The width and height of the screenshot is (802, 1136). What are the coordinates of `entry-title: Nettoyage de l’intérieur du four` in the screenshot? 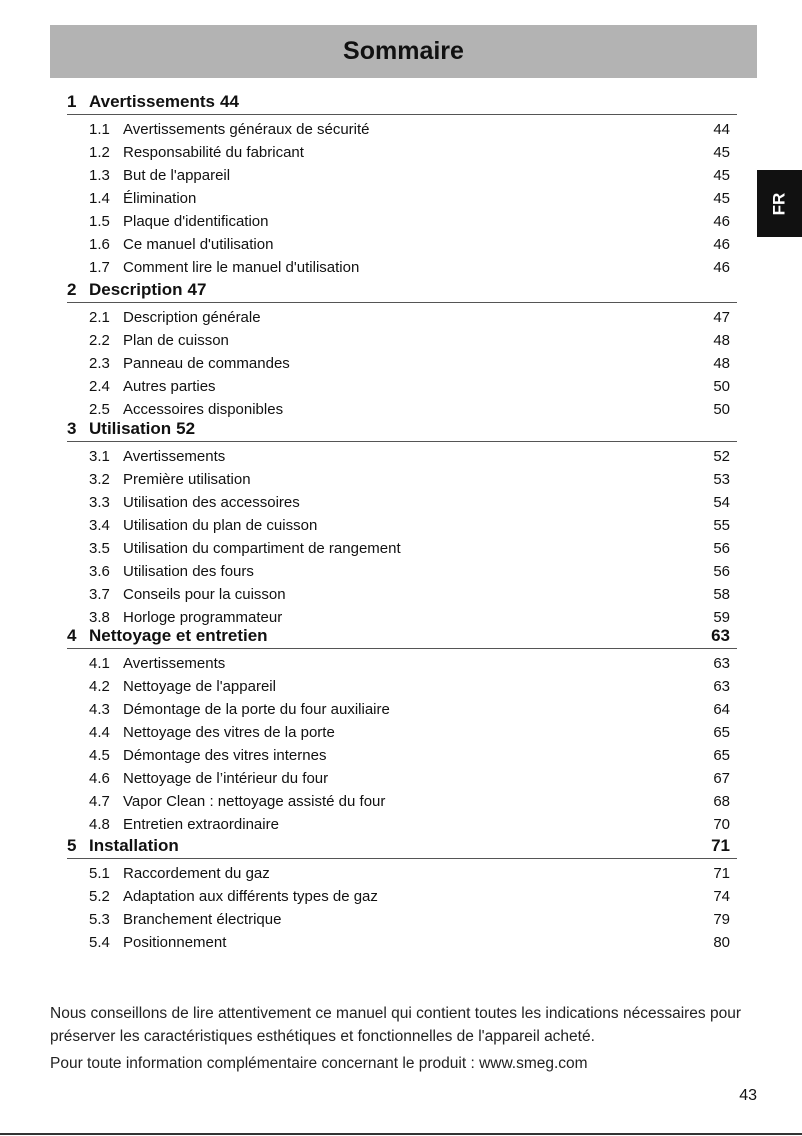 It's located at (226, 778).